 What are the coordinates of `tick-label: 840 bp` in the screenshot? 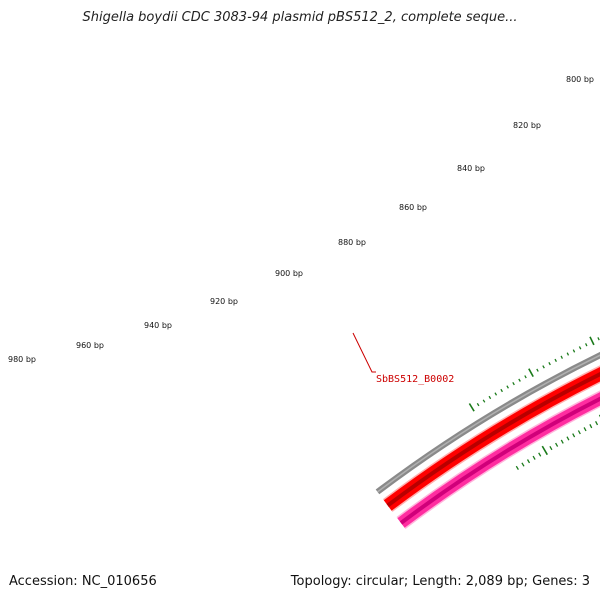 It's located at (471, 168).